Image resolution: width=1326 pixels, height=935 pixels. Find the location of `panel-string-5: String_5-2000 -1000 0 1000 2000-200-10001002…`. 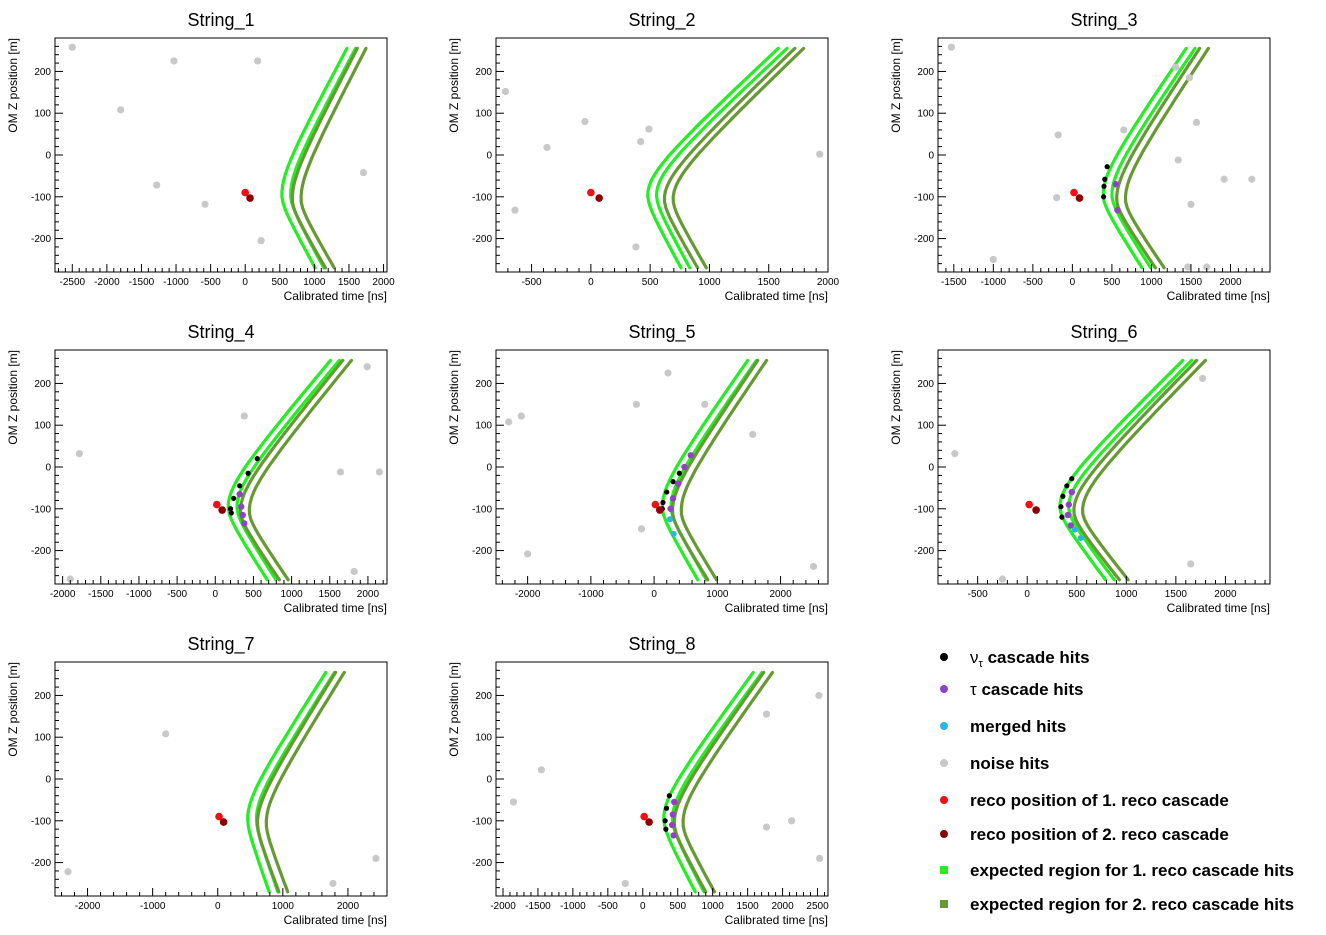

panel-string-5: String_5-2000 -1000 0 1000 2000-200-10001002… is located at coordinates (638, 468).